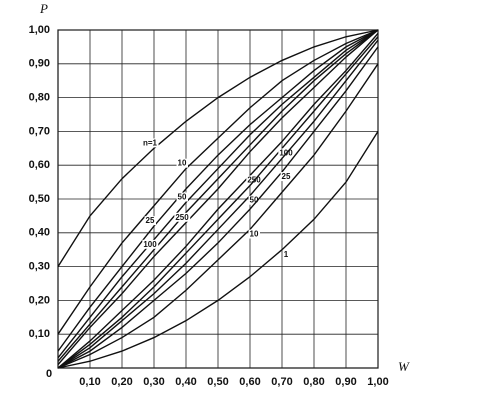  I want to click on y-tick-label: 0,80, so click(39, 98).